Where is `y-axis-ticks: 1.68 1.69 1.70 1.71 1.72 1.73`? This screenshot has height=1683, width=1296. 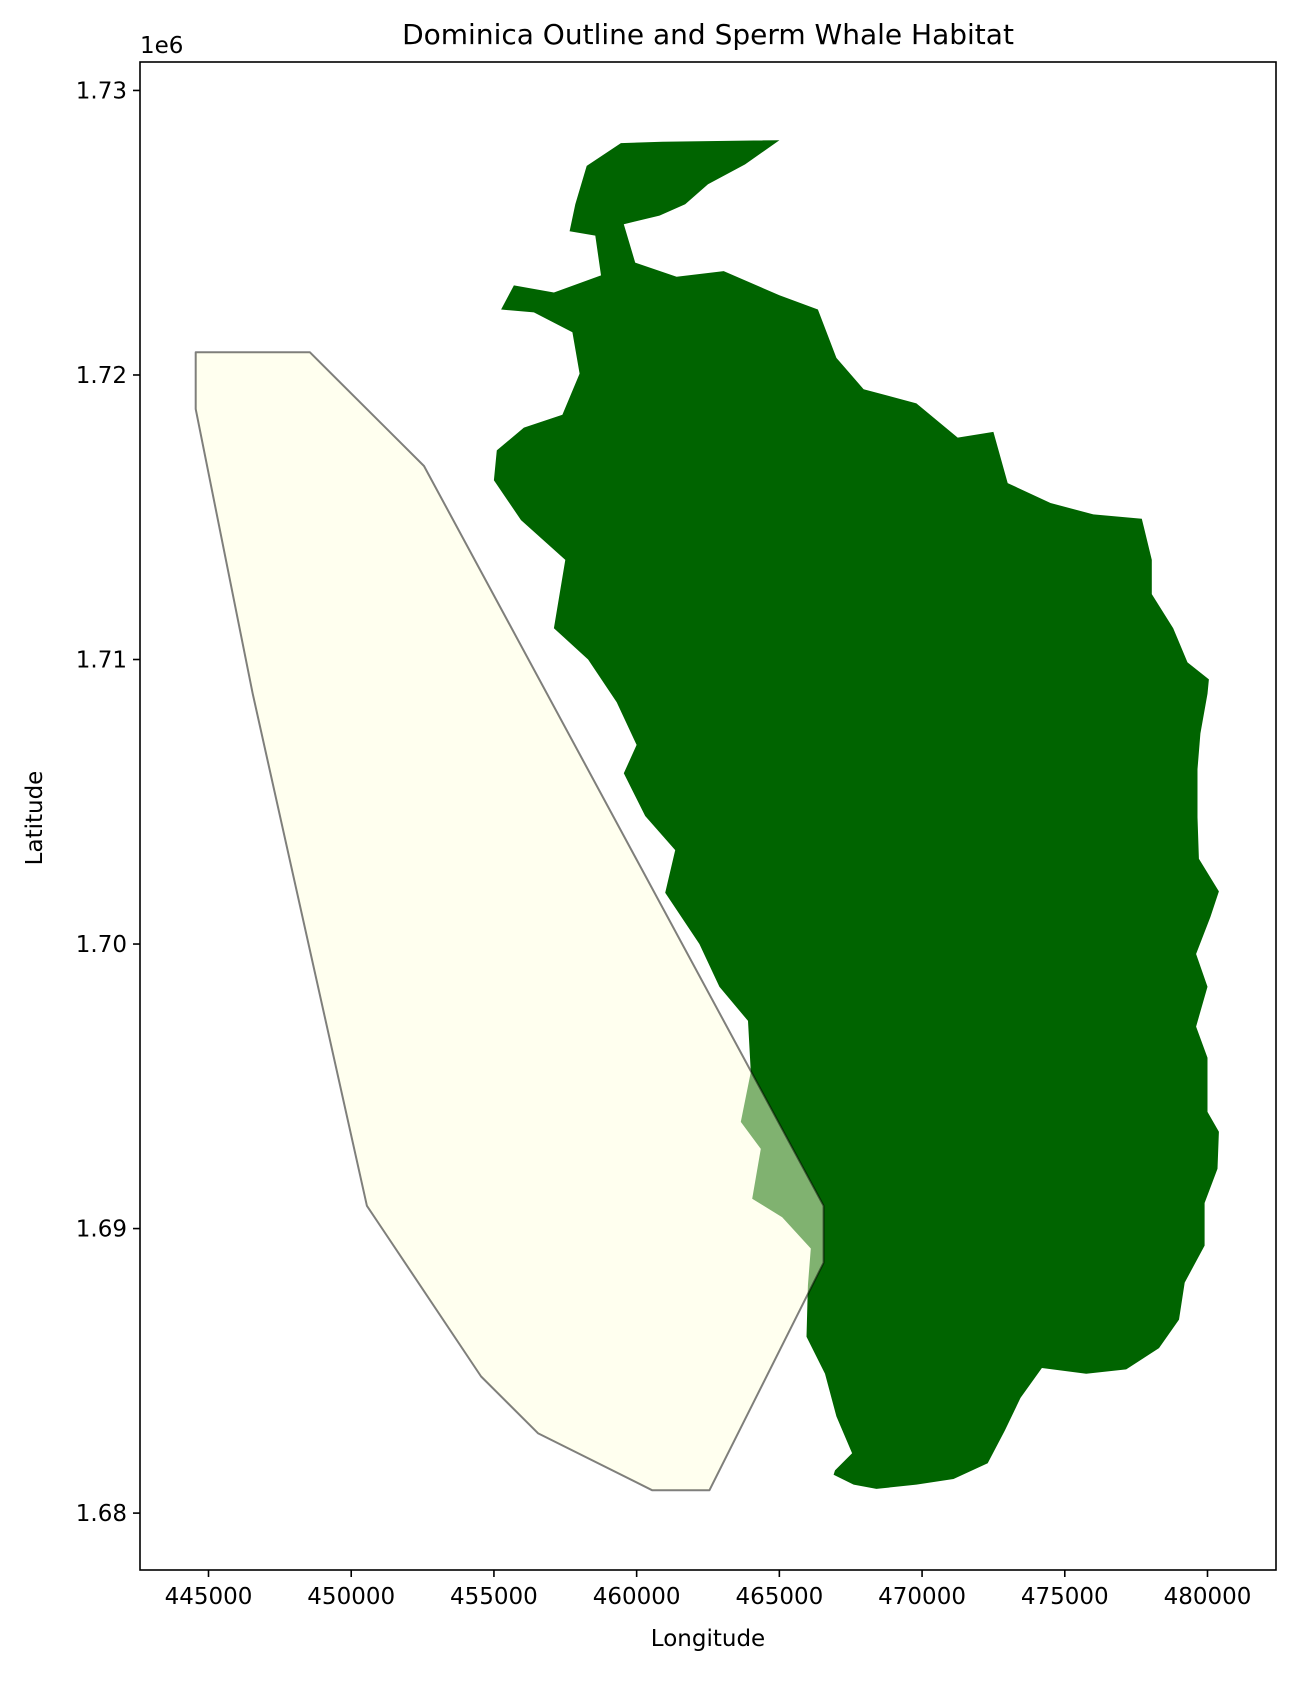 y-axis-ticks: 1.68 1.69 1.70 1.71 1.72 1.73 is located at coordinates (108, 802).